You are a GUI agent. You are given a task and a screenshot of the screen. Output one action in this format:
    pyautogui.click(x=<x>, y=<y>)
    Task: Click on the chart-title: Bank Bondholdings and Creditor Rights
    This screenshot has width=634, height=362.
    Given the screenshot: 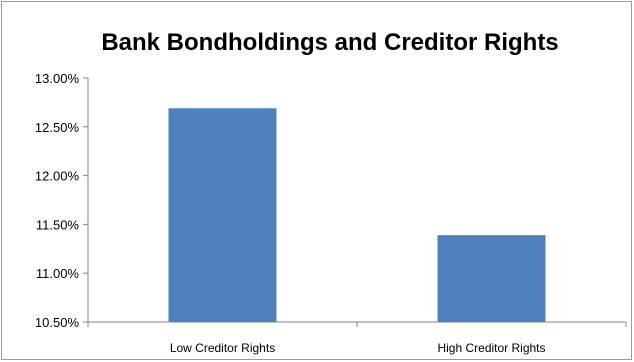 What is the action you would take?
    pyautogui.click(x=329, y=42)
    